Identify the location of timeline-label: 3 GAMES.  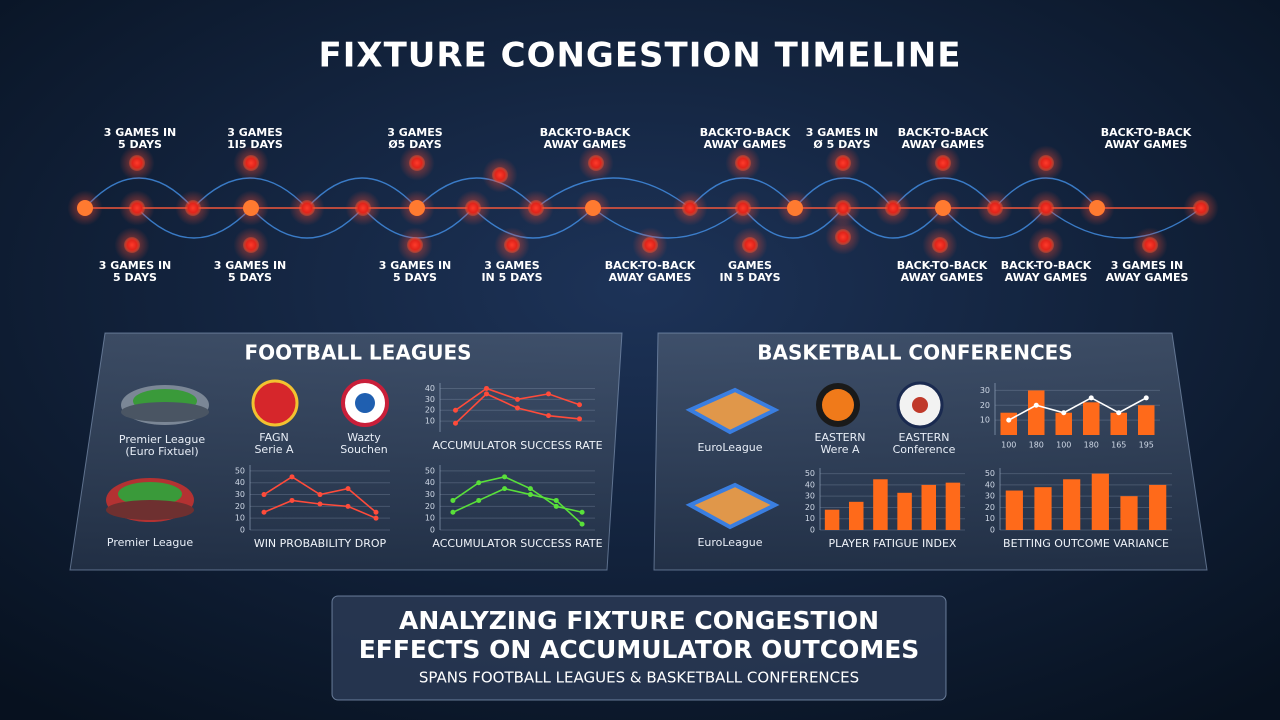
(414, 132).